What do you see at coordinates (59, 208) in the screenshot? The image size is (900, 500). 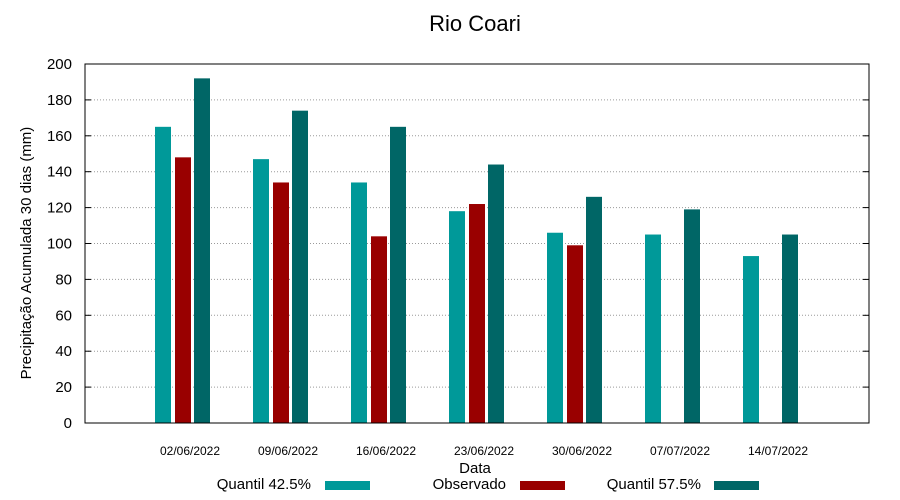 I see `y-tick-label: 120` at bounding box center [59, 208].